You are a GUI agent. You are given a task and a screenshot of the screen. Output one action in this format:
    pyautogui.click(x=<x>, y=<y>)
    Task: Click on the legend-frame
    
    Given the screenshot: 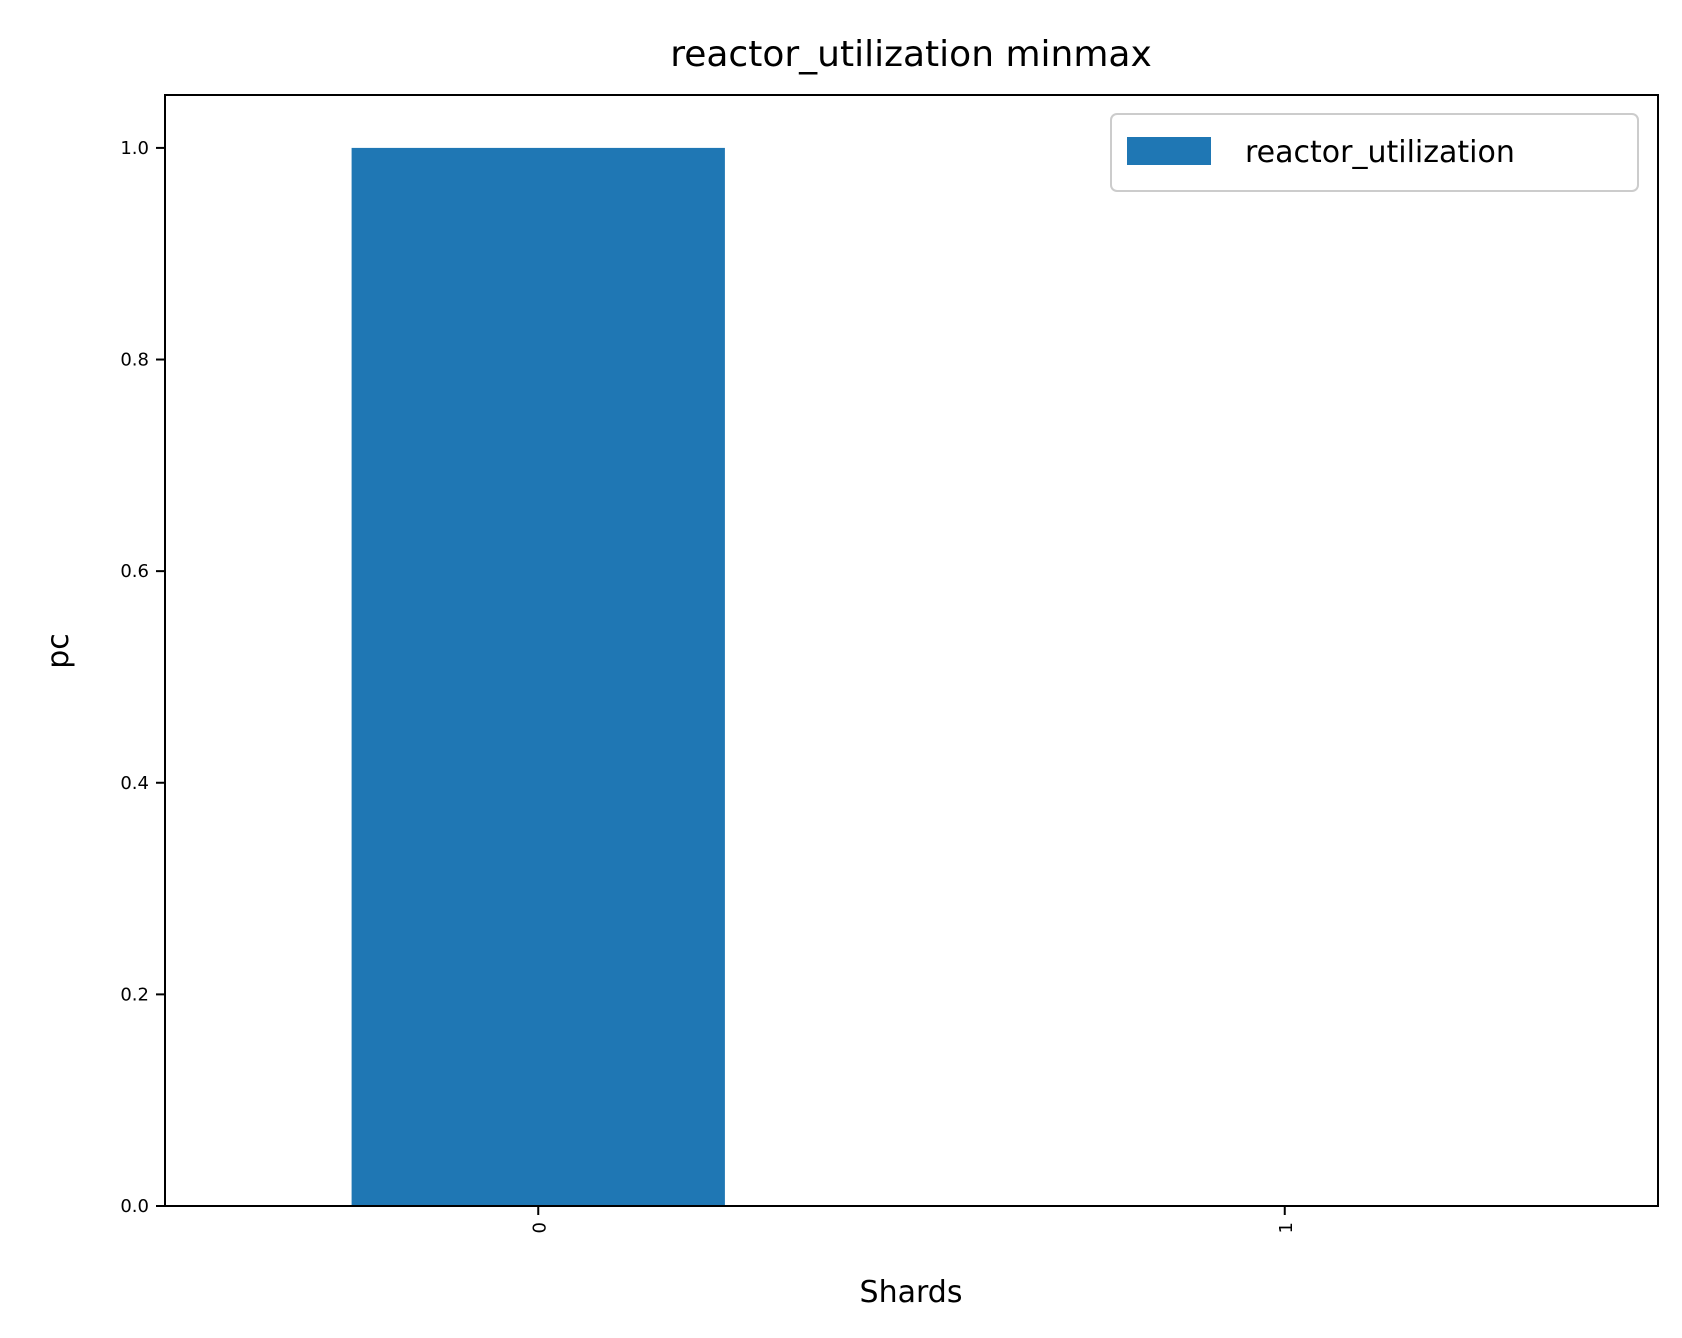 What is the action you would take?
    pyautogui.click(x=1374, y=152)
    